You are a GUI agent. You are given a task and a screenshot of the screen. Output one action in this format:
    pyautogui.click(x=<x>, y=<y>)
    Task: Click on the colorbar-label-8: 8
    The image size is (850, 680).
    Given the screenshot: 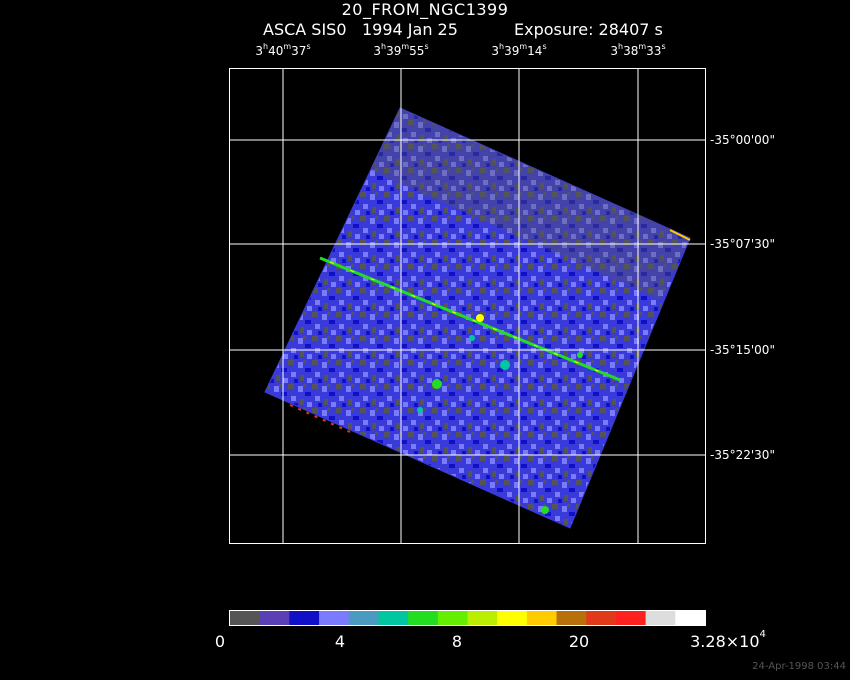 What is the action you would take?
    pyautogui.click(x=457, y=641)
    